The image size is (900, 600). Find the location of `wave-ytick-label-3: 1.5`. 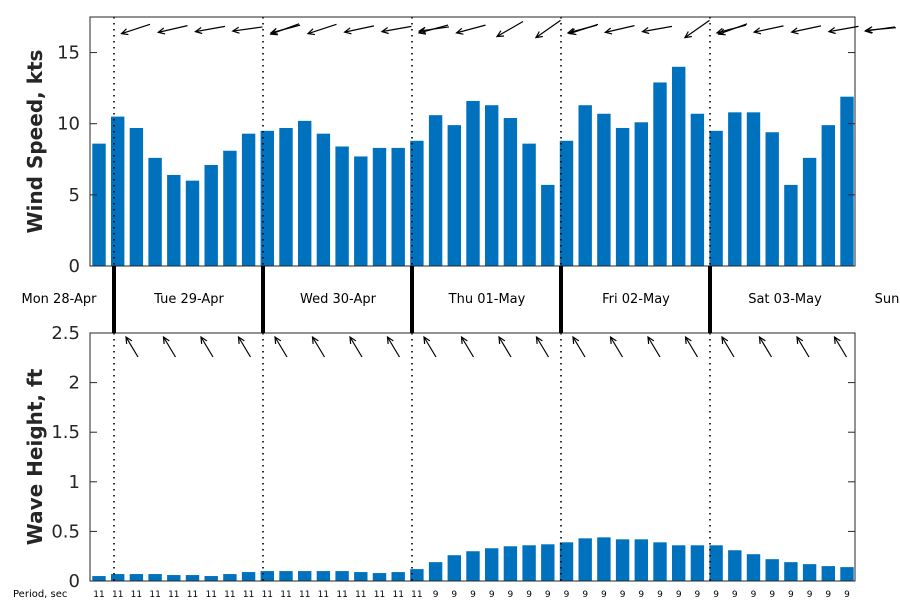

wave-ytick-label-3: 1.5 is located at coordinates (65, 432).